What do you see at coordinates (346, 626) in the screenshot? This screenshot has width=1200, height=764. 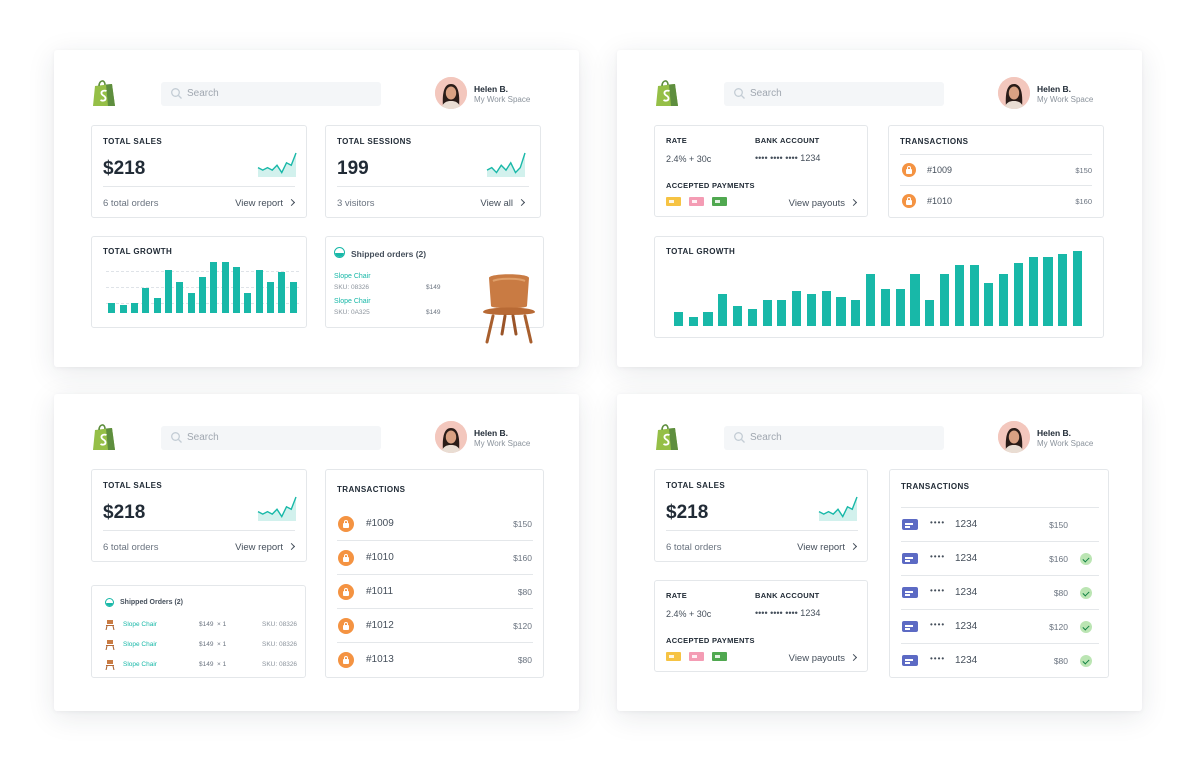 I see `lock-icon` at bounding box center [346, 626].